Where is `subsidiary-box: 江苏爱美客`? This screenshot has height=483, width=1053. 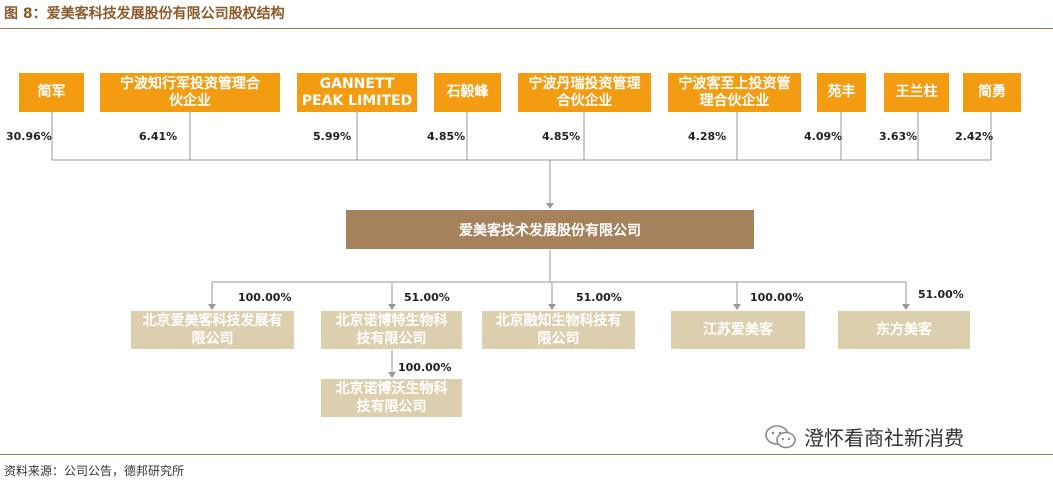
subsidiary-box: 江苏爱美客 is located at coordinates (738, 330).